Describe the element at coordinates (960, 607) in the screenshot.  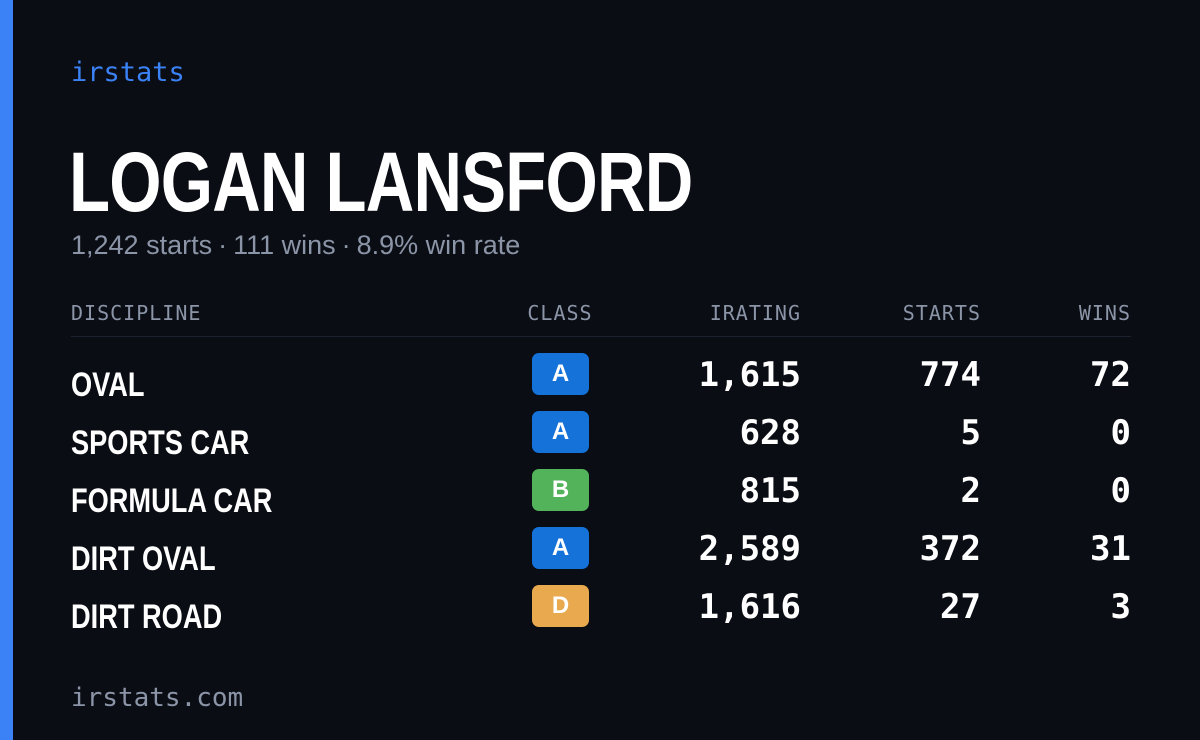
I see `starts-value: 27` at that location.